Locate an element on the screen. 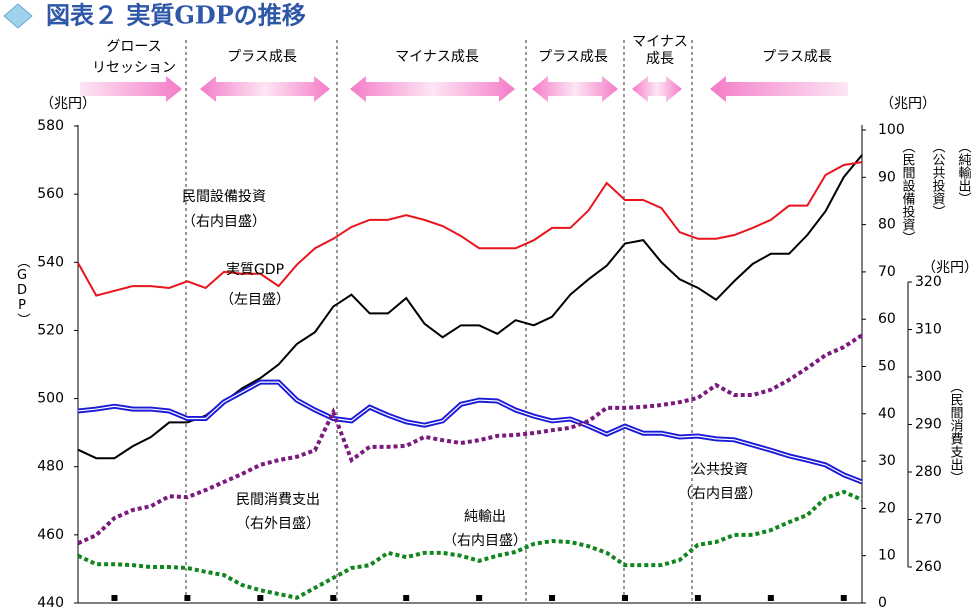 The image size is (975, 615). y2-tick-label: 20 is located at coordinates (887, 508).